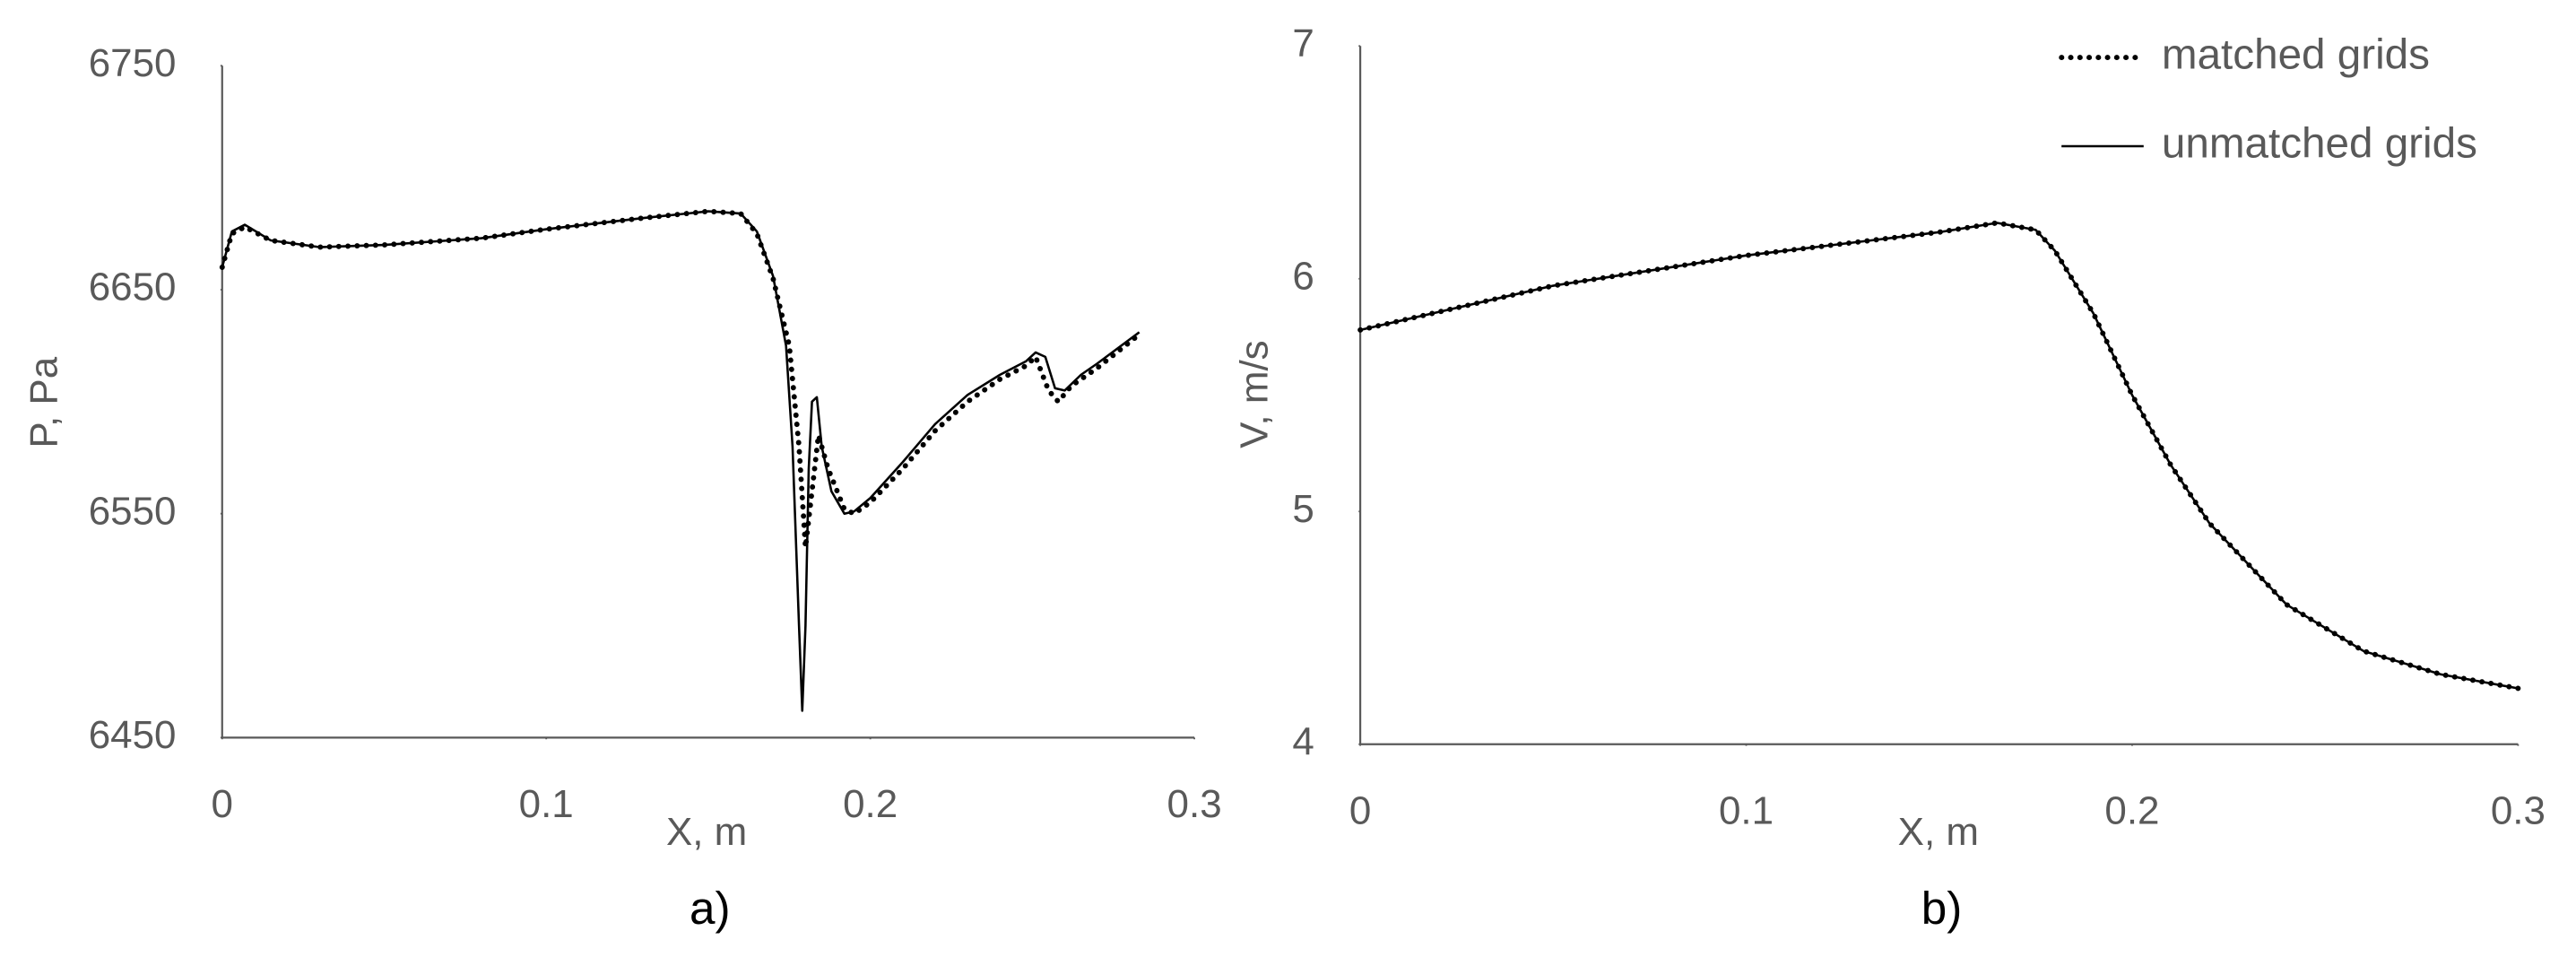 The height and width of the screenshot is (966, 2576). What do you see at coordinates (1303, 509) in the screenshot?
I see `y-tick-label: 5` at bounding box center [1303, 509].